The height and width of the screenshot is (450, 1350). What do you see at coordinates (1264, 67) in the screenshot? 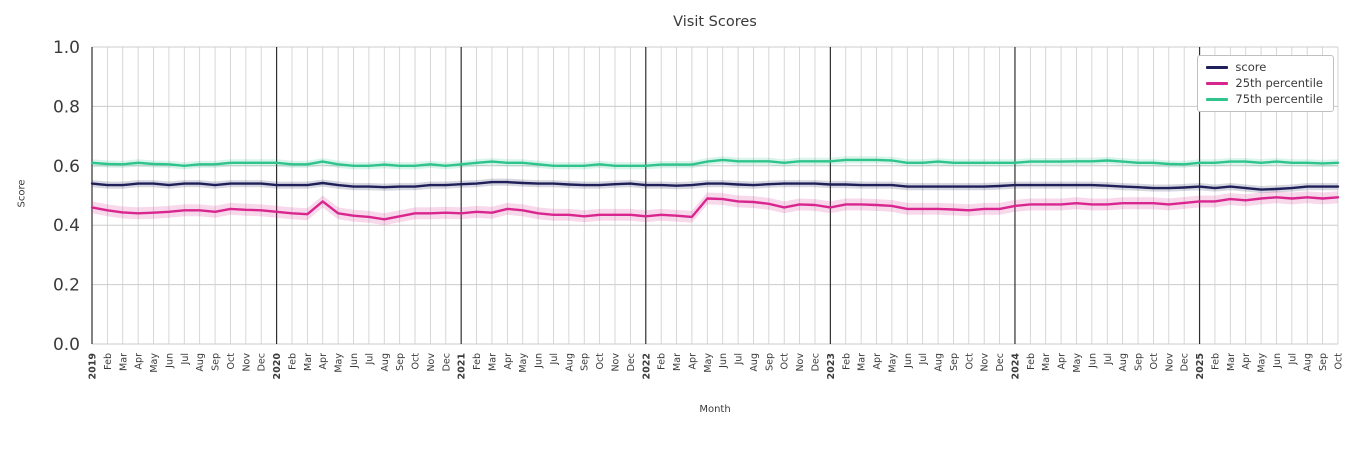
I see `legend-item: score` at bounding box center [1264, 67].